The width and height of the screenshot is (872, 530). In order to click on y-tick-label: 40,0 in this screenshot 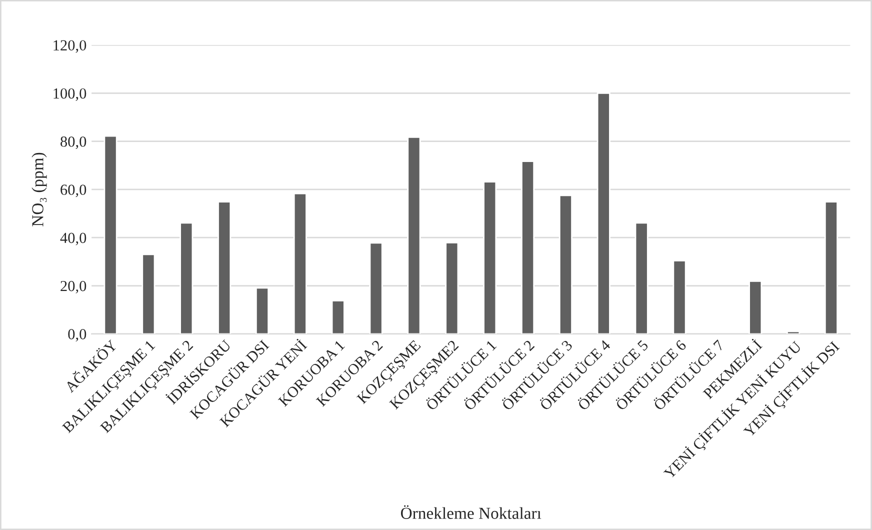, I will do `click(73, 239)`.